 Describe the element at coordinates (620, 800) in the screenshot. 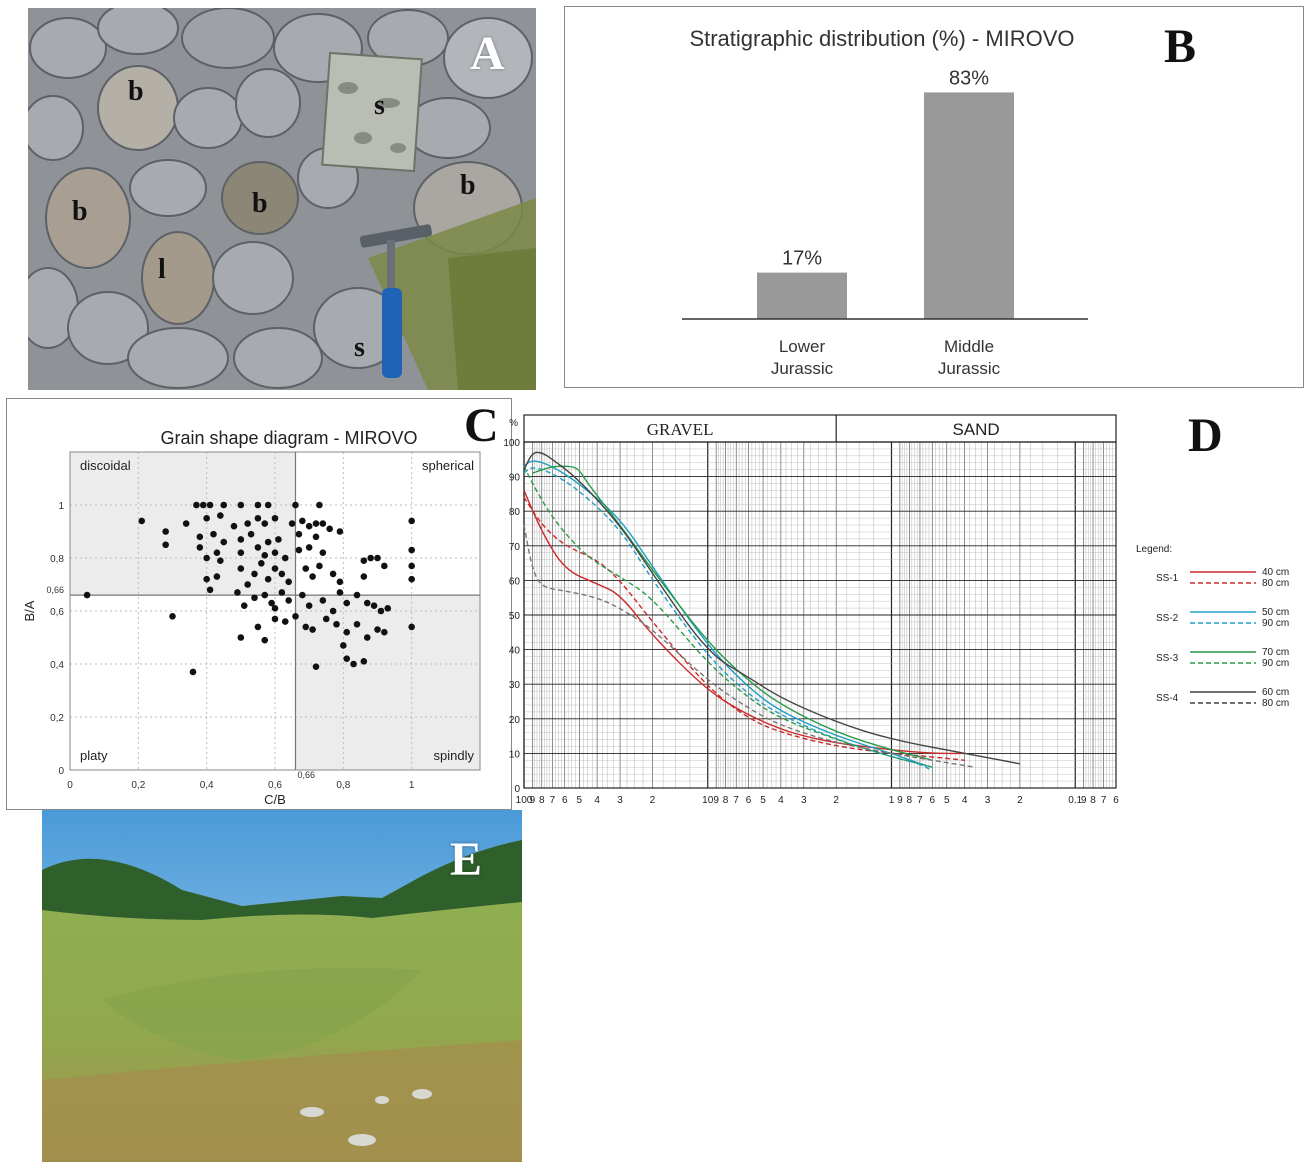

I see `x-tick-label: 3` at that location.